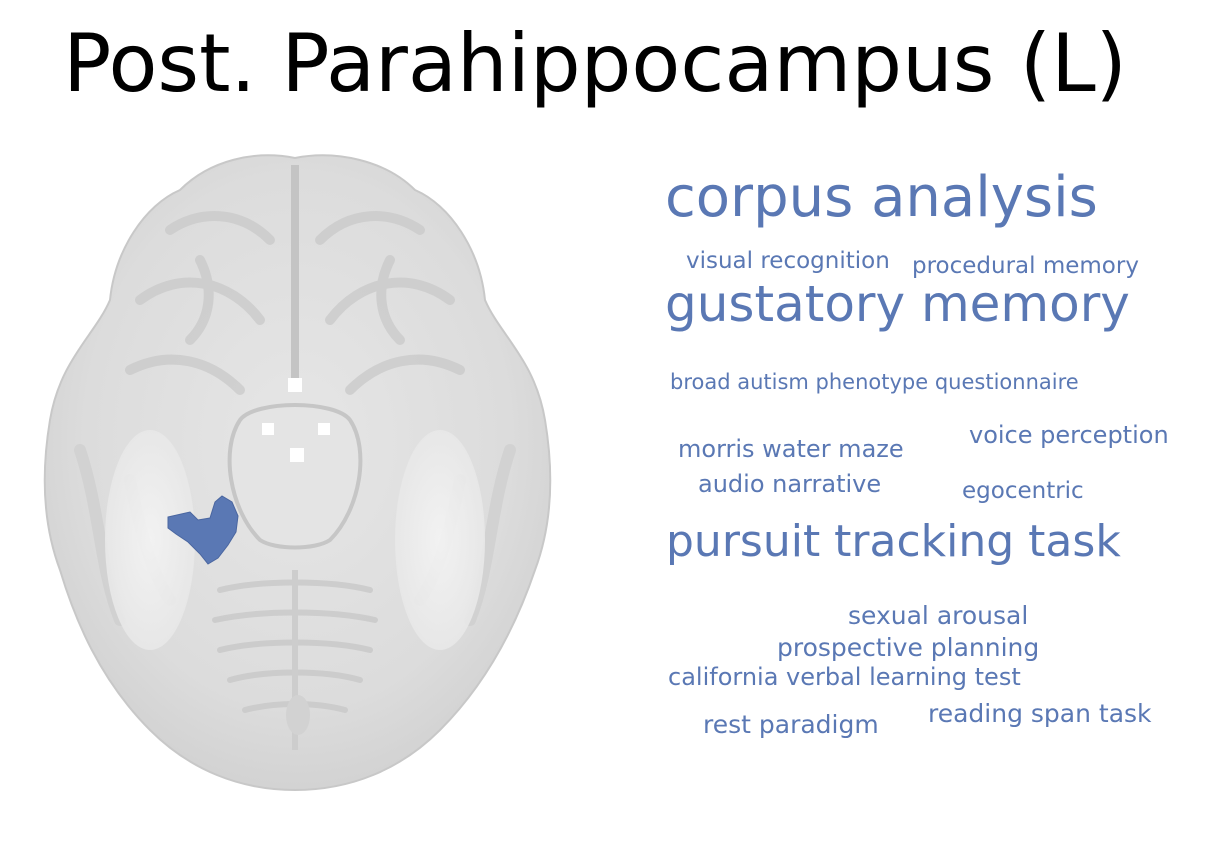 Image resolution: width=1215 pixels, height=850 pixels. I want to click on term-audio-narrative: audio narrative, so click(790, 484).